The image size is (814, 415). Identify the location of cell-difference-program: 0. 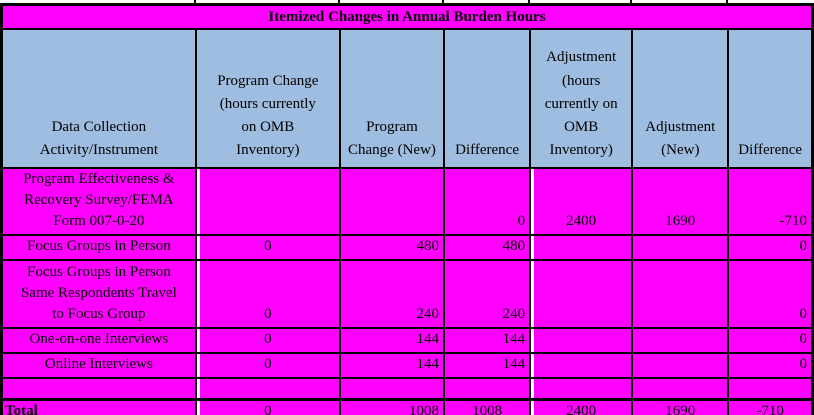
(487, 201).